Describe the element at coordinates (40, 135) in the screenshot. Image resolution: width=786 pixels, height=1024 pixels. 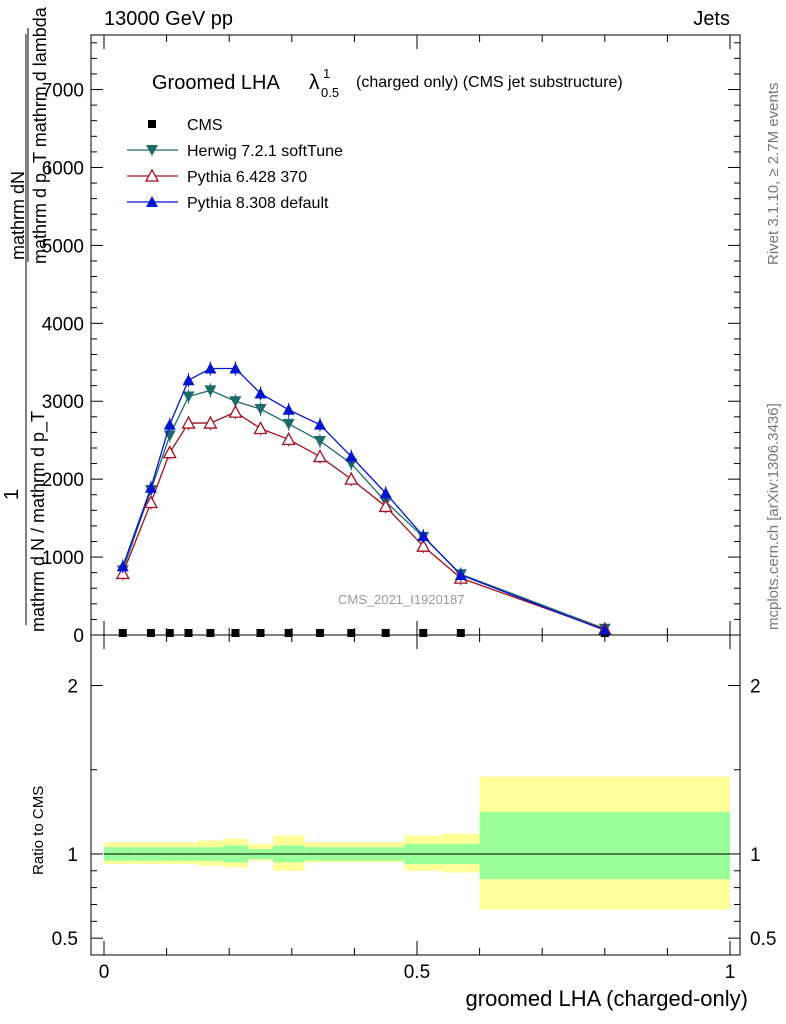
I see `y-label-top-denominator: mathrm d p_T mathrm d lambda` at that location.